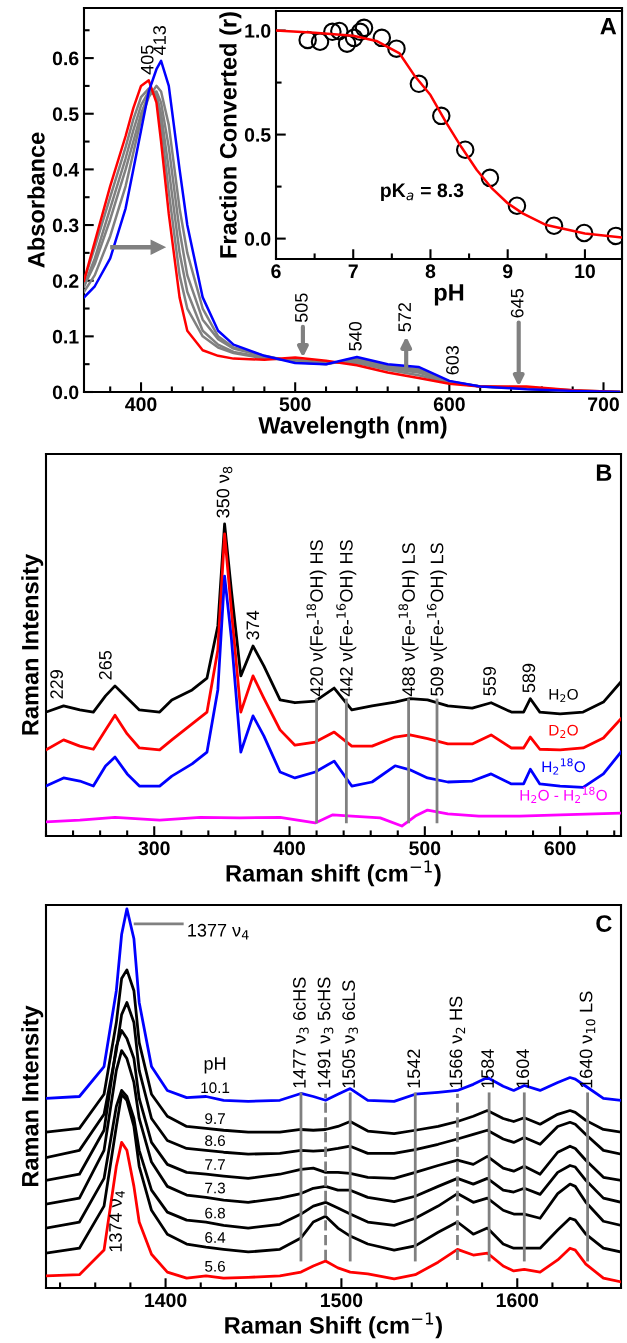 The width and height of the screenshot is (627, 1343). I want to click on annotation: 572, so click(405, 317).